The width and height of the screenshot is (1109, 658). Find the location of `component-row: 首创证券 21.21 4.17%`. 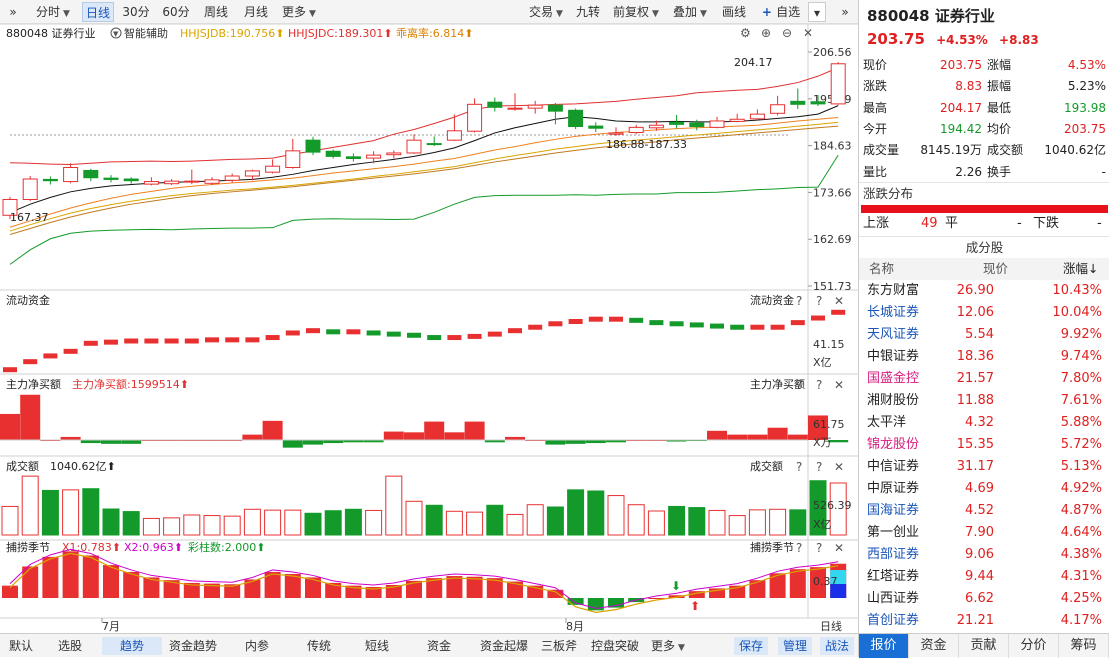

component-row: 首创证券 21.21 4.17% is located at coordinates (984, 621).